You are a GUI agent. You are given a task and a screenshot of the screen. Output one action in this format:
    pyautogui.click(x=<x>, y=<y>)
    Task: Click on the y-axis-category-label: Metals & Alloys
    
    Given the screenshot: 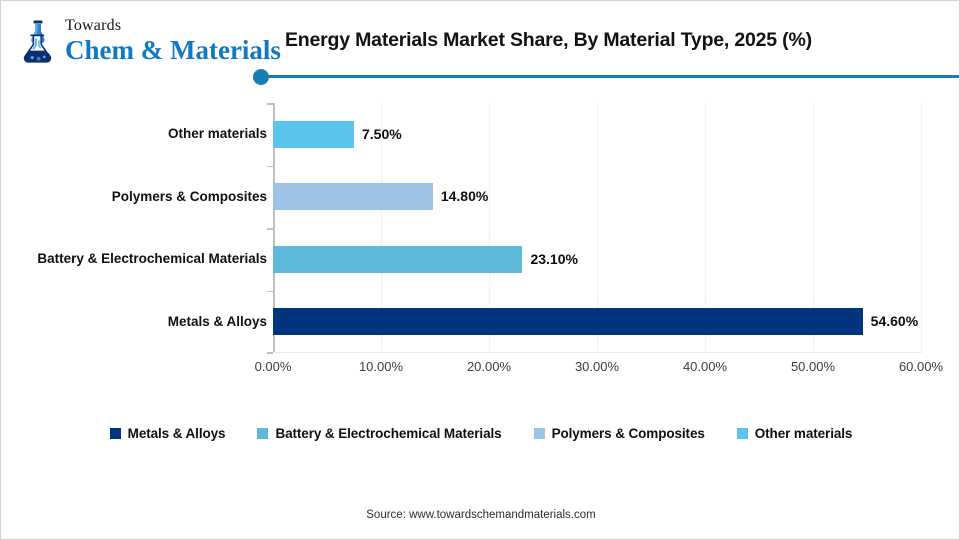 What is the action you would take?
    pyautogui.click(x=217, y=321)
    